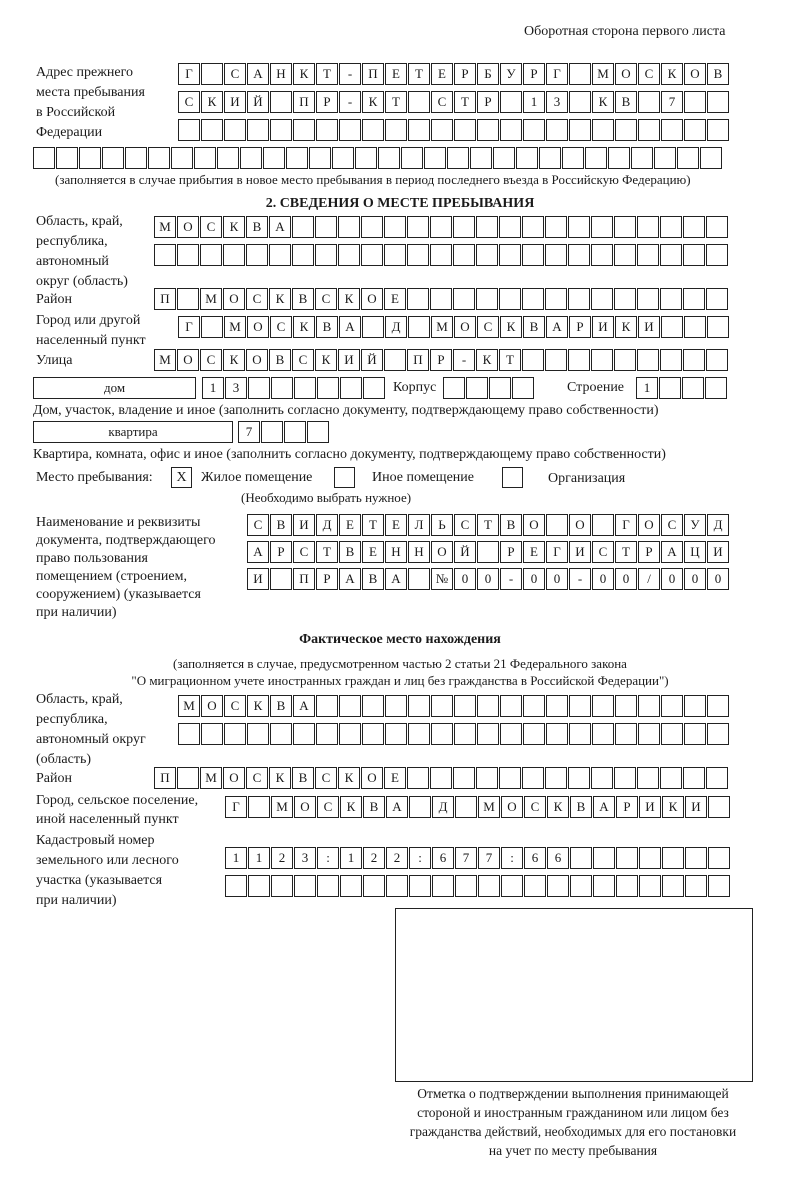 The width and height of the screenshot is (800, 1180). What do you see at coordinates (133, 432) in the screenshot?
I see `apartment-type-field: квартира` at bounding box center [133, 432].